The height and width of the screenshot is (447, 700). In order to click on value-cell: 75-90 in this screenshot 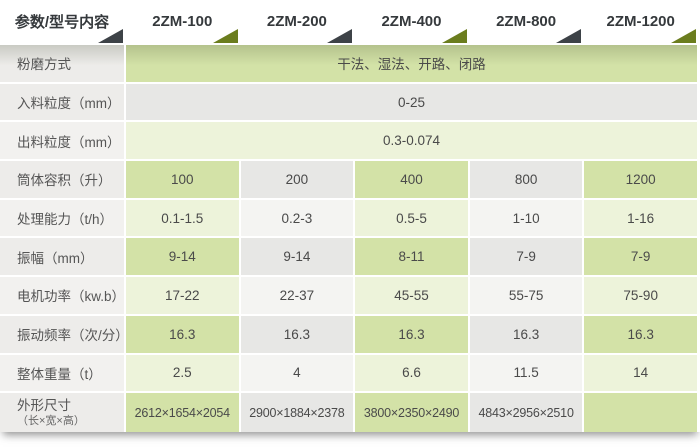, I will do `click(640, 295)`.